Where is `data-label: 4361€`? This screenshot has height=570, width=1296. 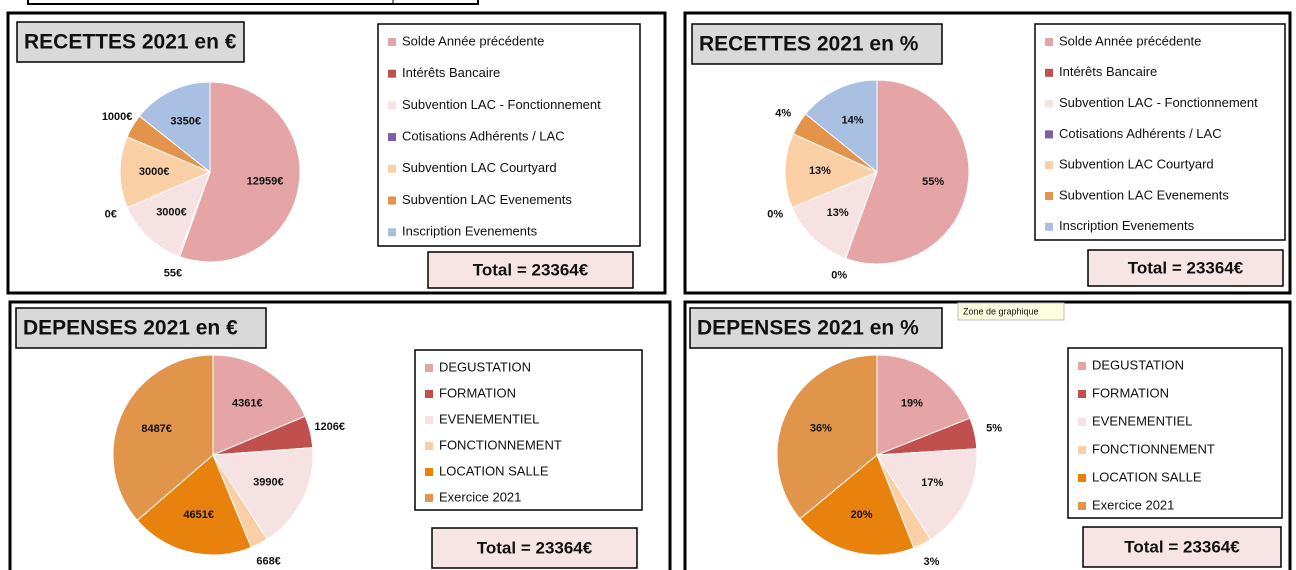 data-label: 4361€ is located at coordinates (247, 403).